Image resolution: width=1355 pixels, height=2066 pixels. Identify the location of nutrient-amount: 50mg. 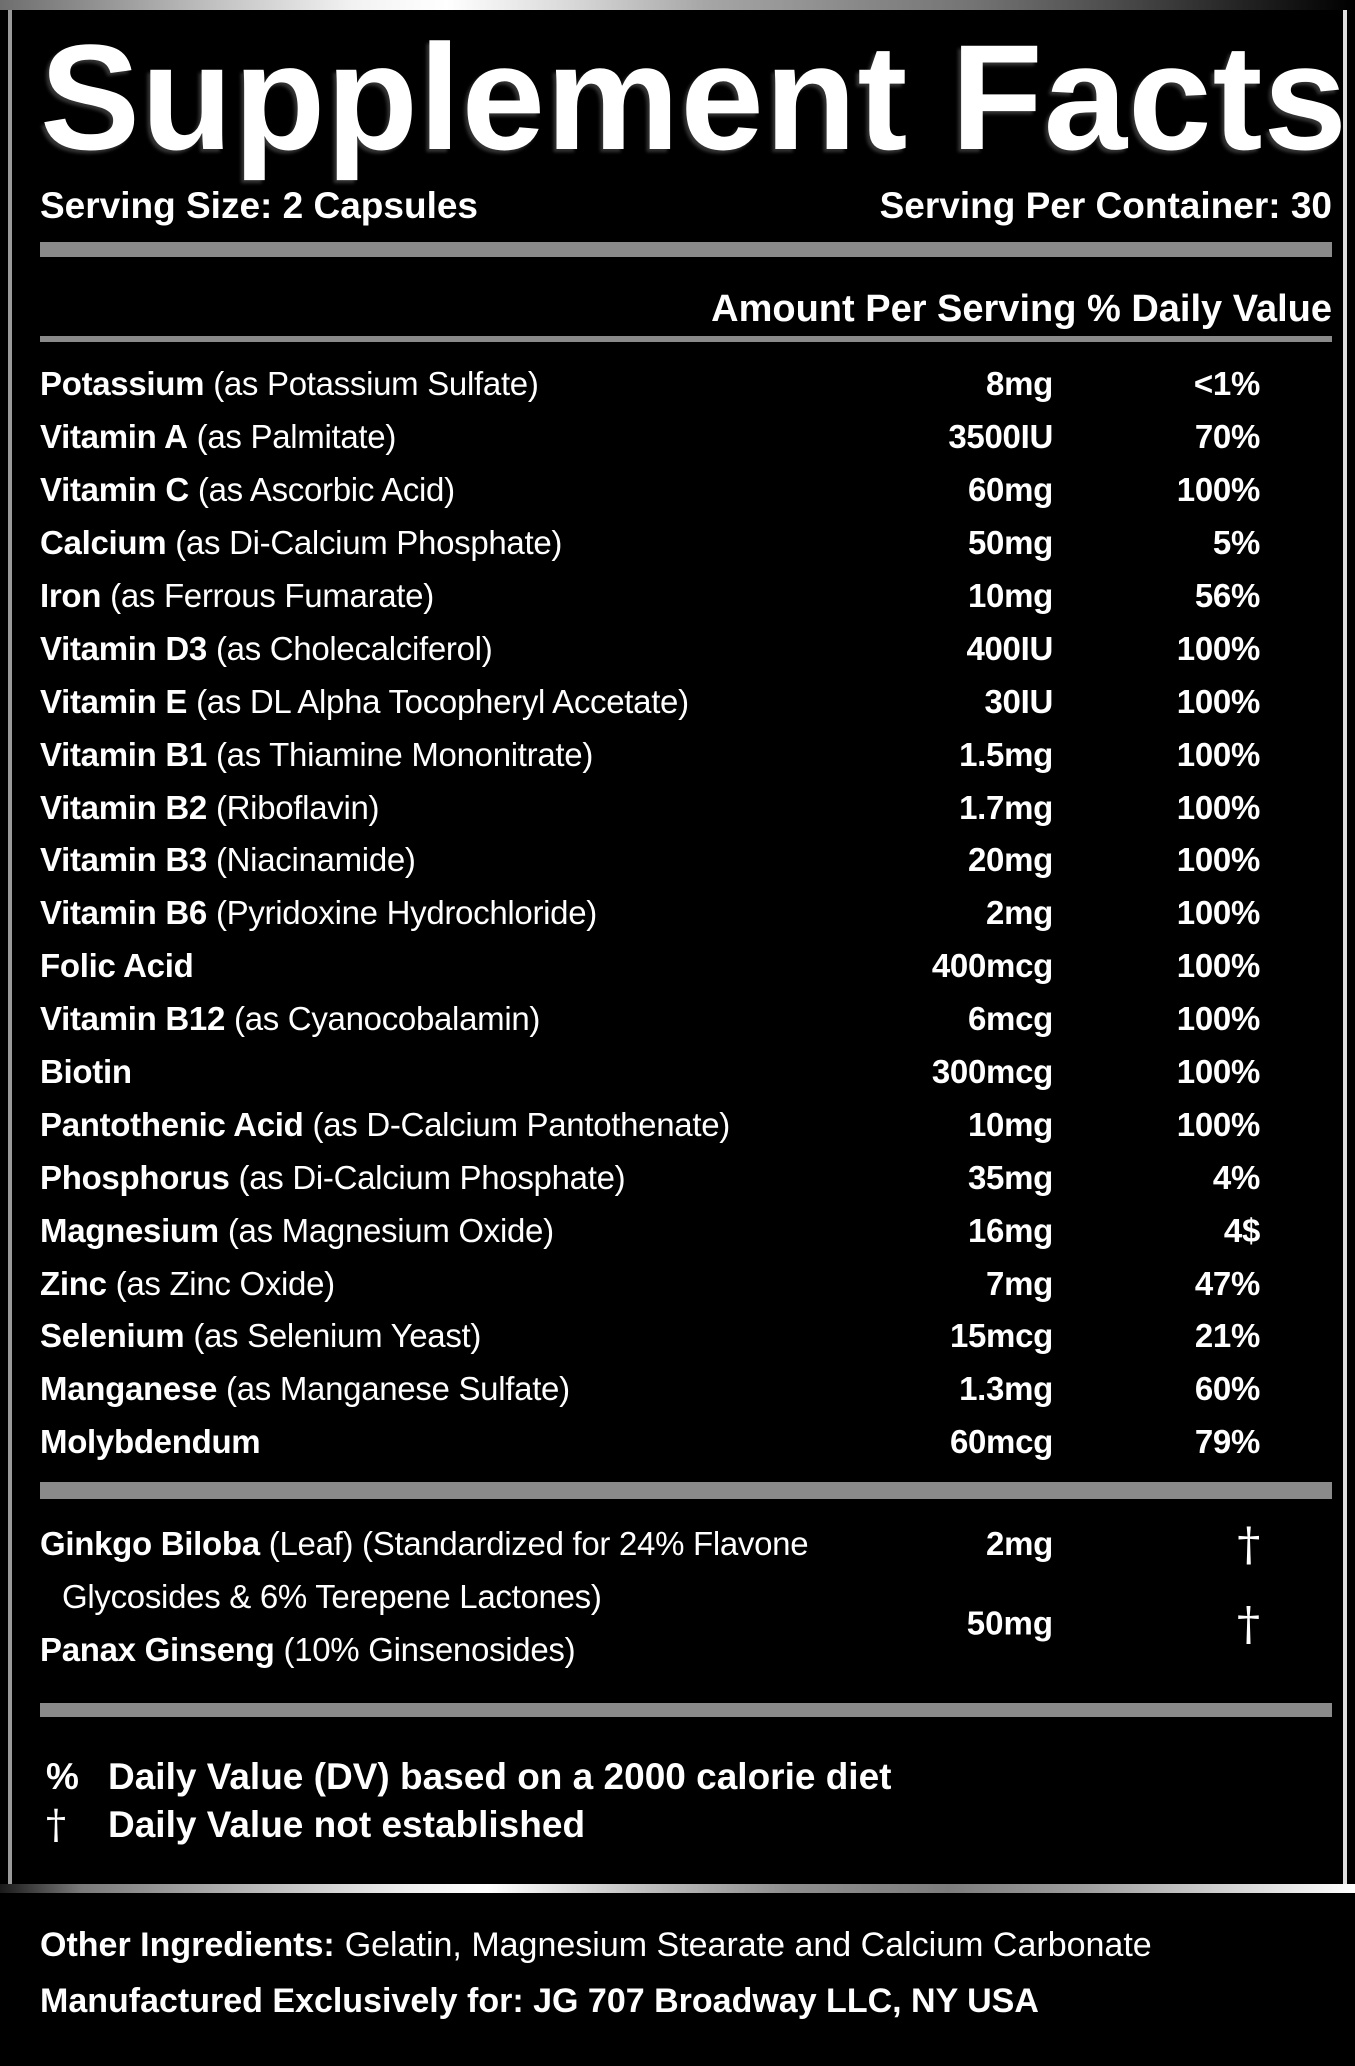
(1010, 543).